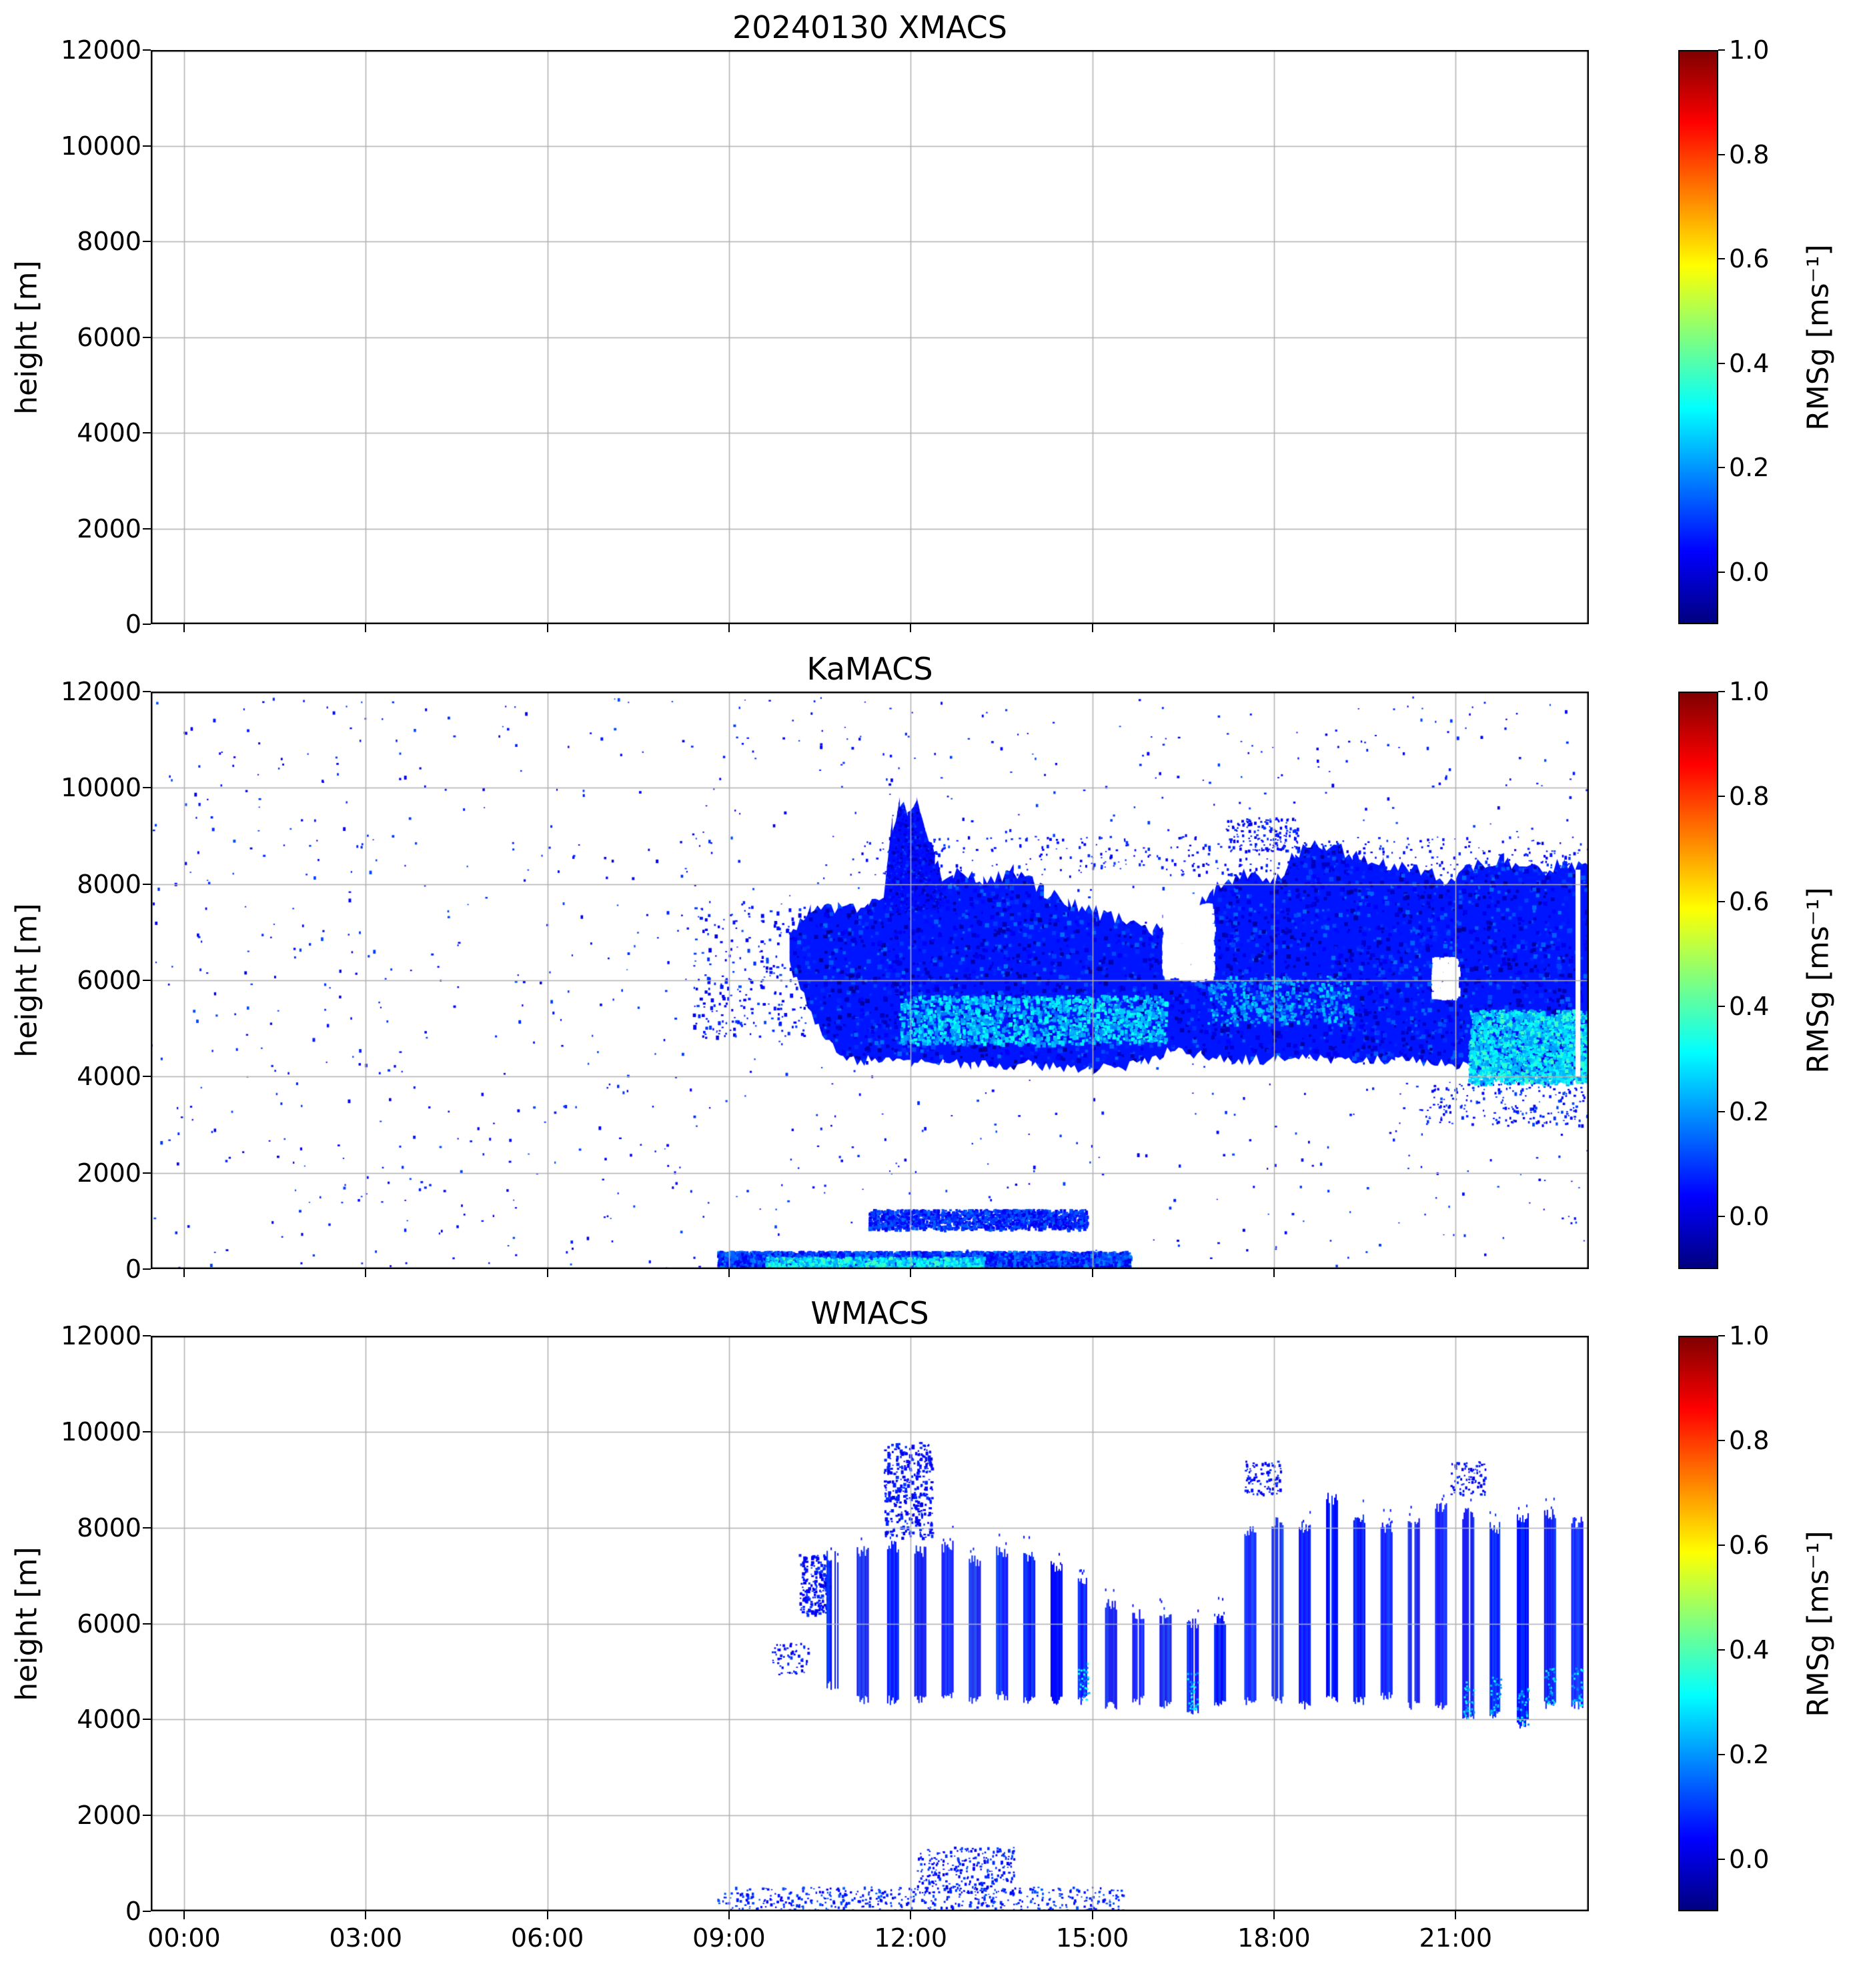 The height and width of the screenshot is (1988, 1851). What do you see at coordinates (1274, 1938) in the screenshot?
I see `x-tick-label: 18:00` at bounding box center [1274, 1938].